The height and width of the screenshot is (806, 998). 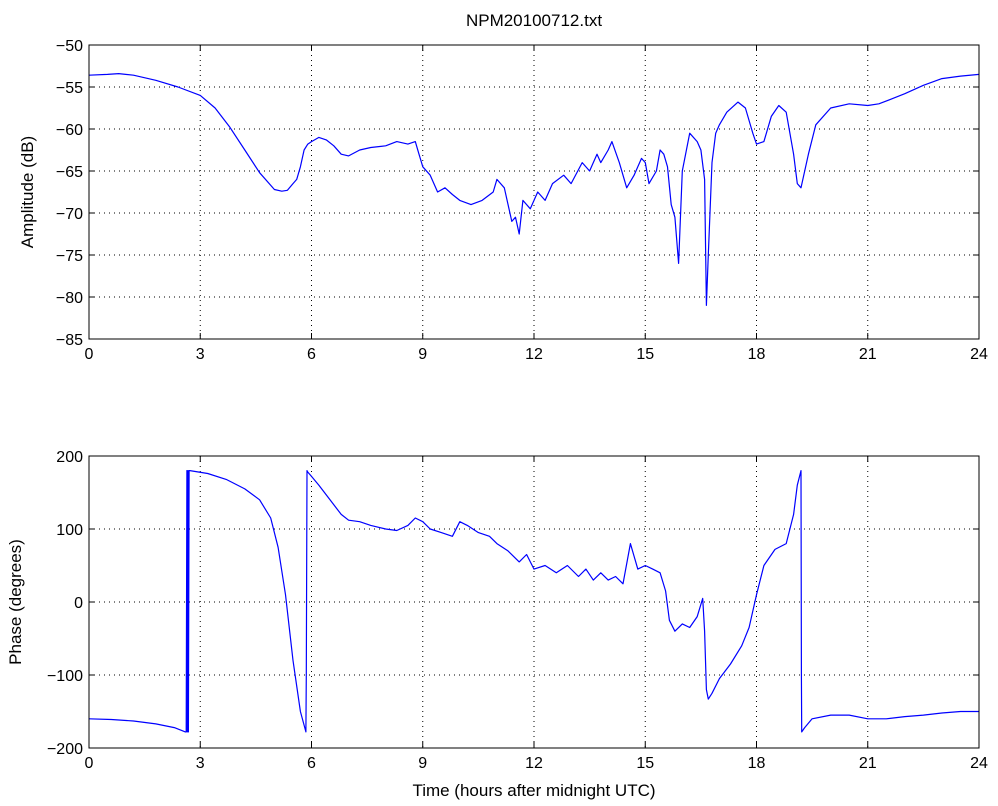 I want to click on phase-x-tick-label: 3, so click(x=200, y=763).